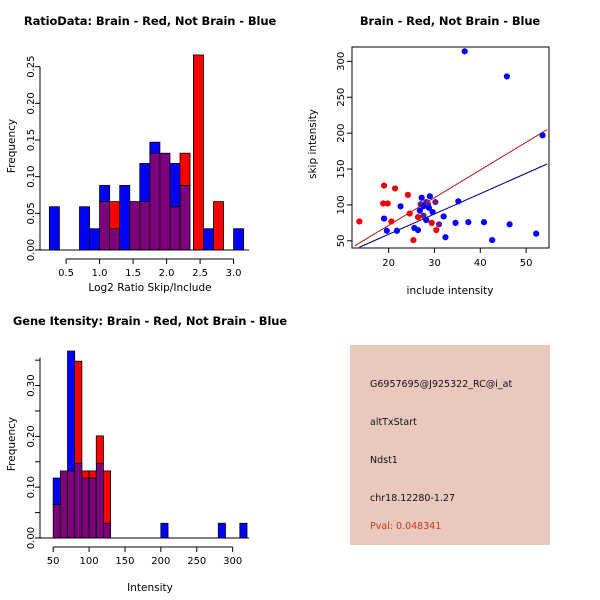  What do you see at coordinates (150, 21) in the screenshot?
I see `ratio-histogram-title: RatioData: Brain - Red, Not Brain - Blue` at bounding box center [150, 21].